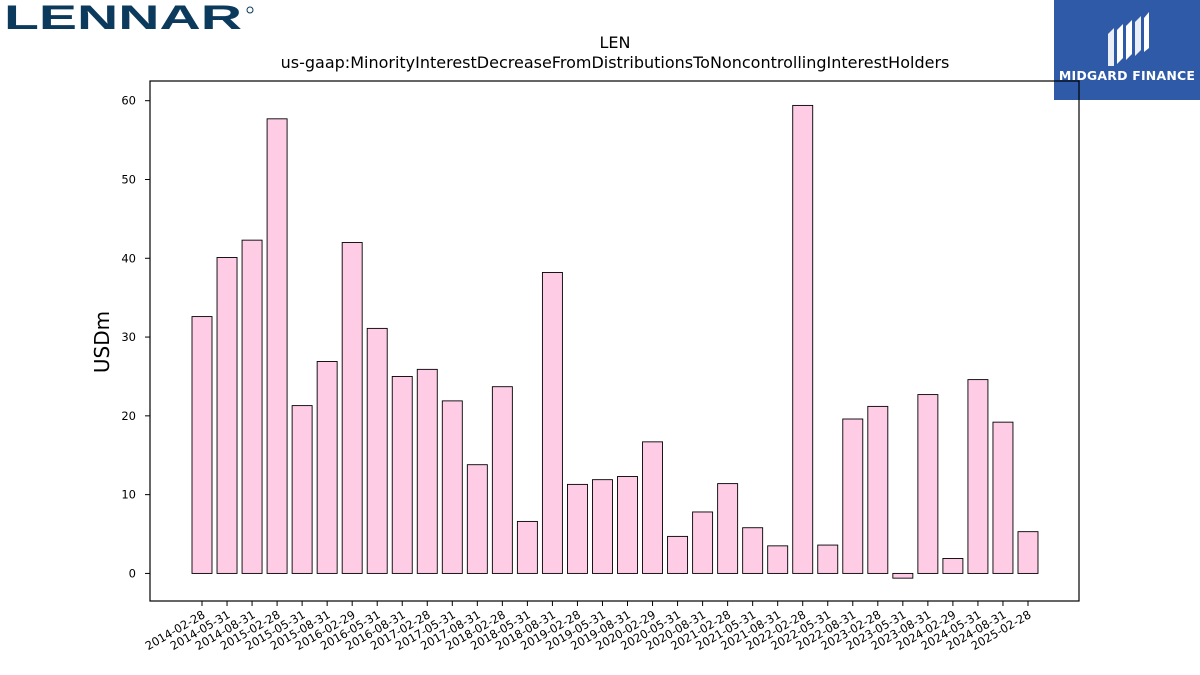  I want to click on y-tick-label: 50, so click(128, 179).